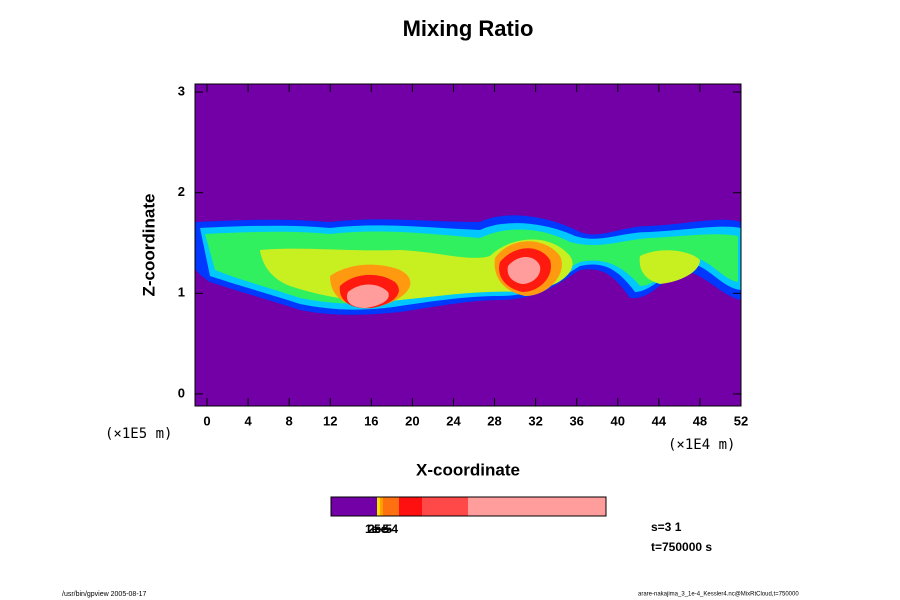  I want to click on y-tick-label: 1, so click(181, 292).